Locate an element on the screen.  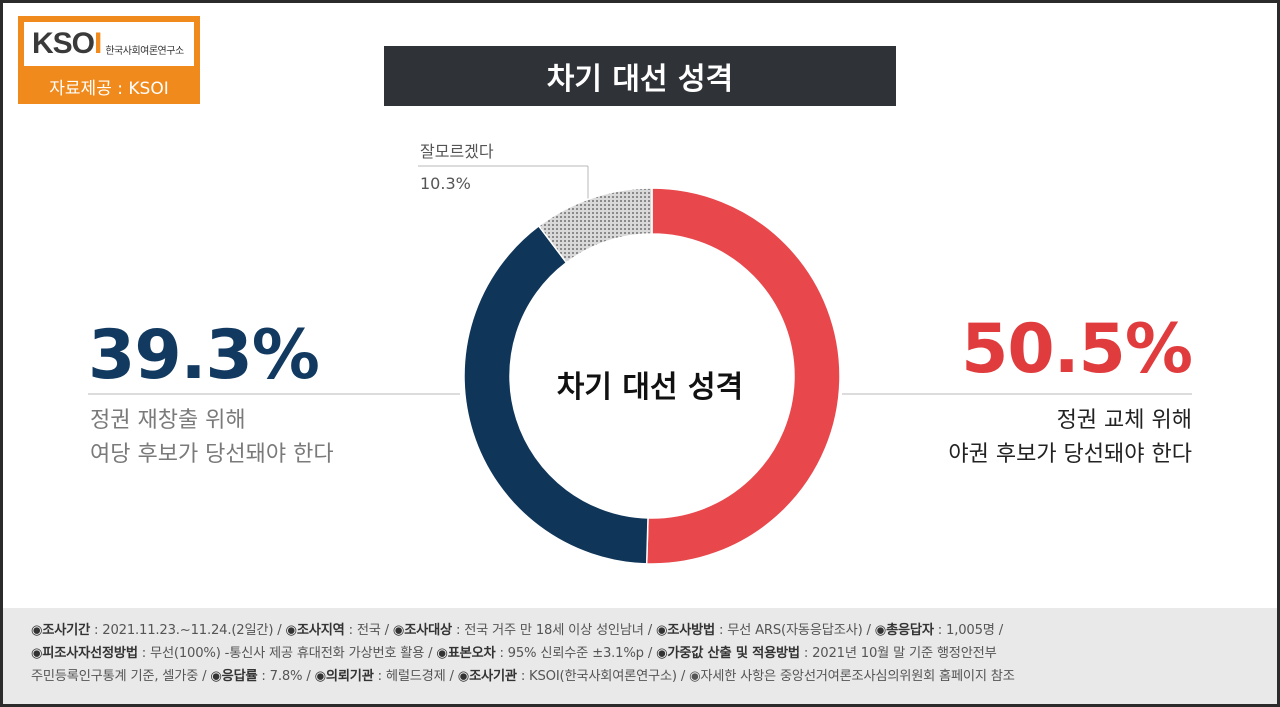
left-desc-line2: 여당 후보가 당선돼야 한다 is located at coordinates (212, 454).